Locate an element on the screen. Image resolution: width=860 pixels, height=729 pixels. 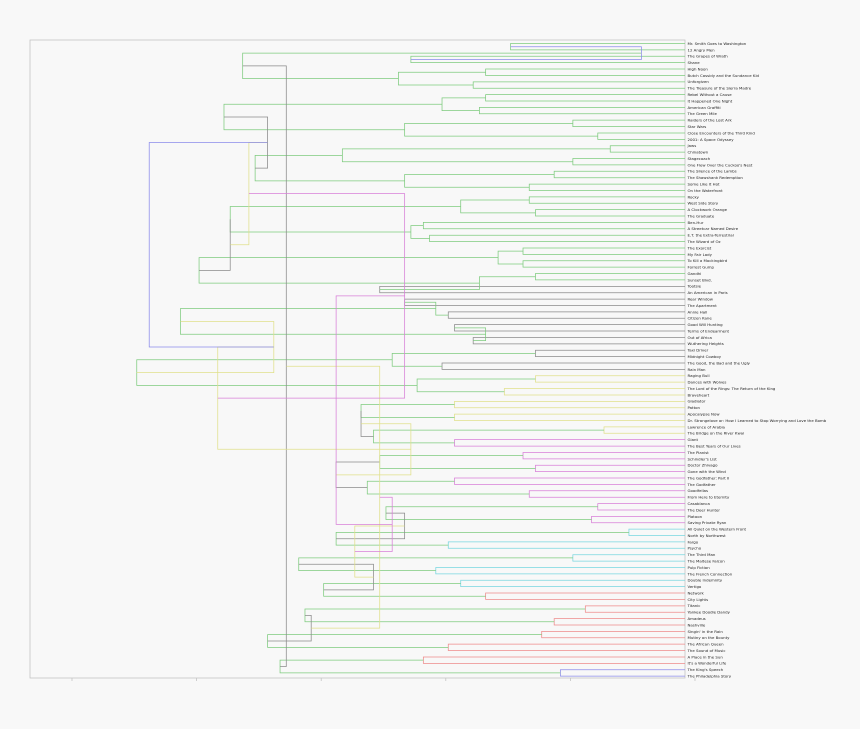
leaf-label: Rain Man is located at coordinates (697, 369).